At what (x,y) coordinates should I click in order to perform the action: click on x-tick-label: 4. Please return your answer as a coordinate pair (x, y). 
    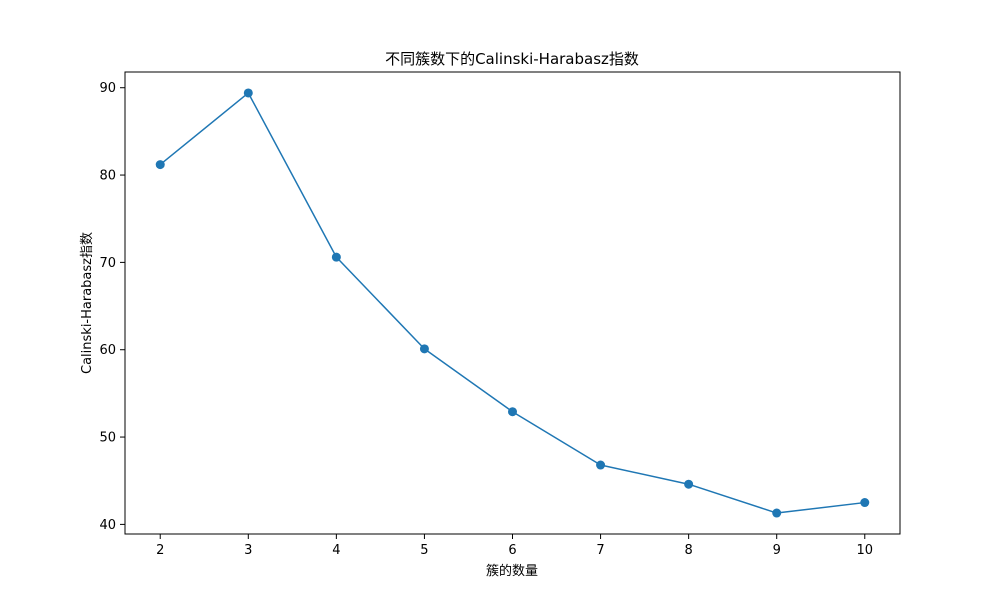
    Looking at the image, I should click on (336, 550).